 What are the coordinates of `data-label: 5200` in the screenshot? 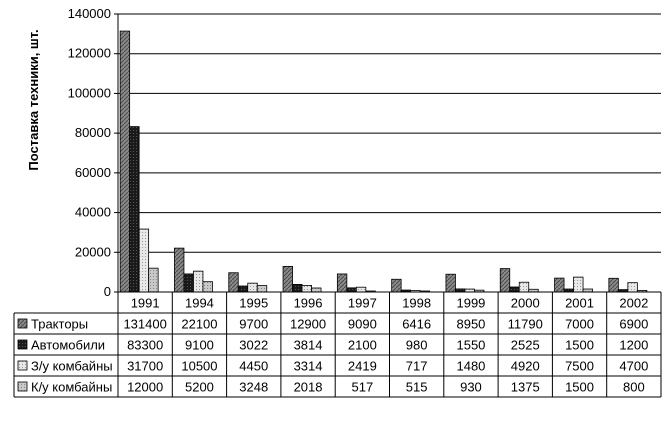 It's located at (199, 387).